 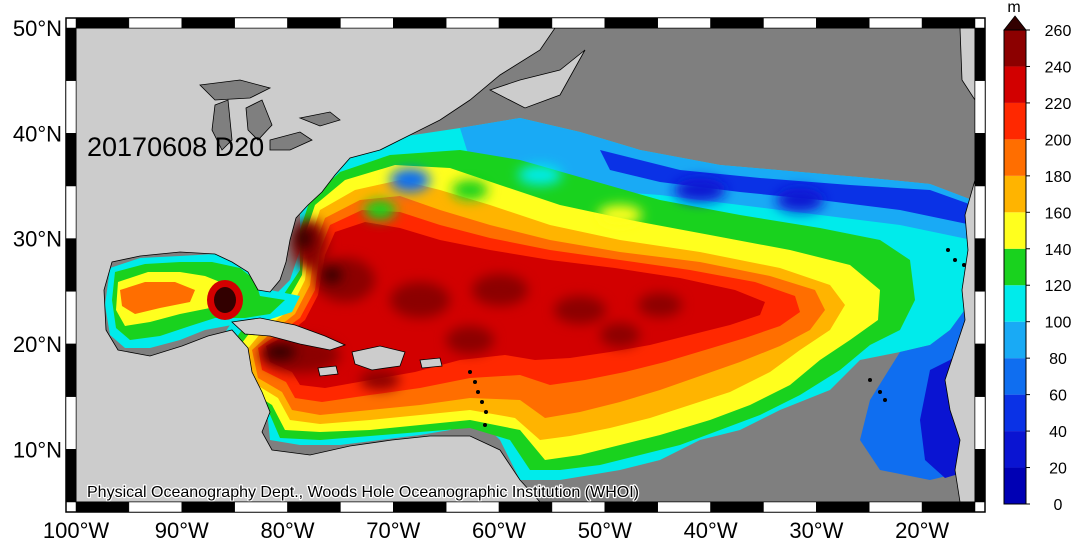 I want to click on great-lakes, so click(x=270, y=115).